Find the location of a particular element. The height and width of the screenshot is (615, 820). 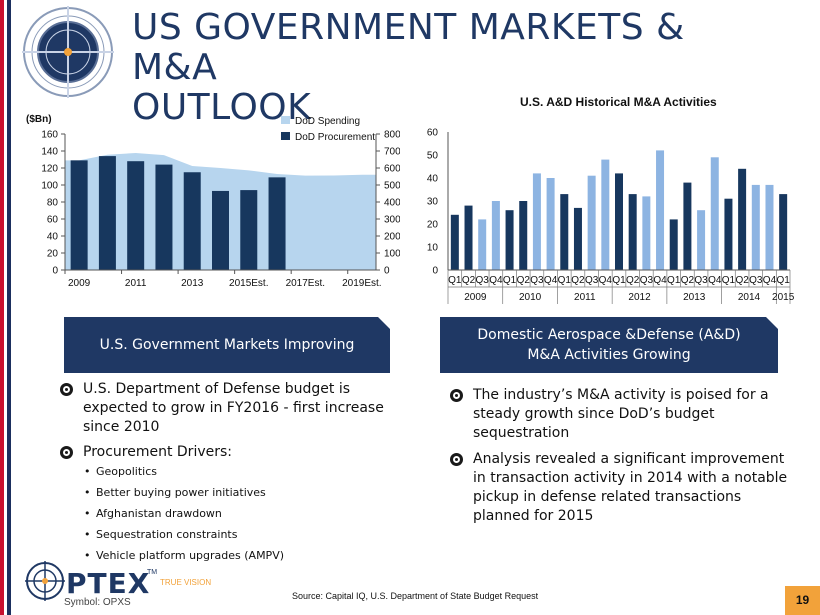

ma-y-tick-label: 0 is located at coordinates (435, 271).